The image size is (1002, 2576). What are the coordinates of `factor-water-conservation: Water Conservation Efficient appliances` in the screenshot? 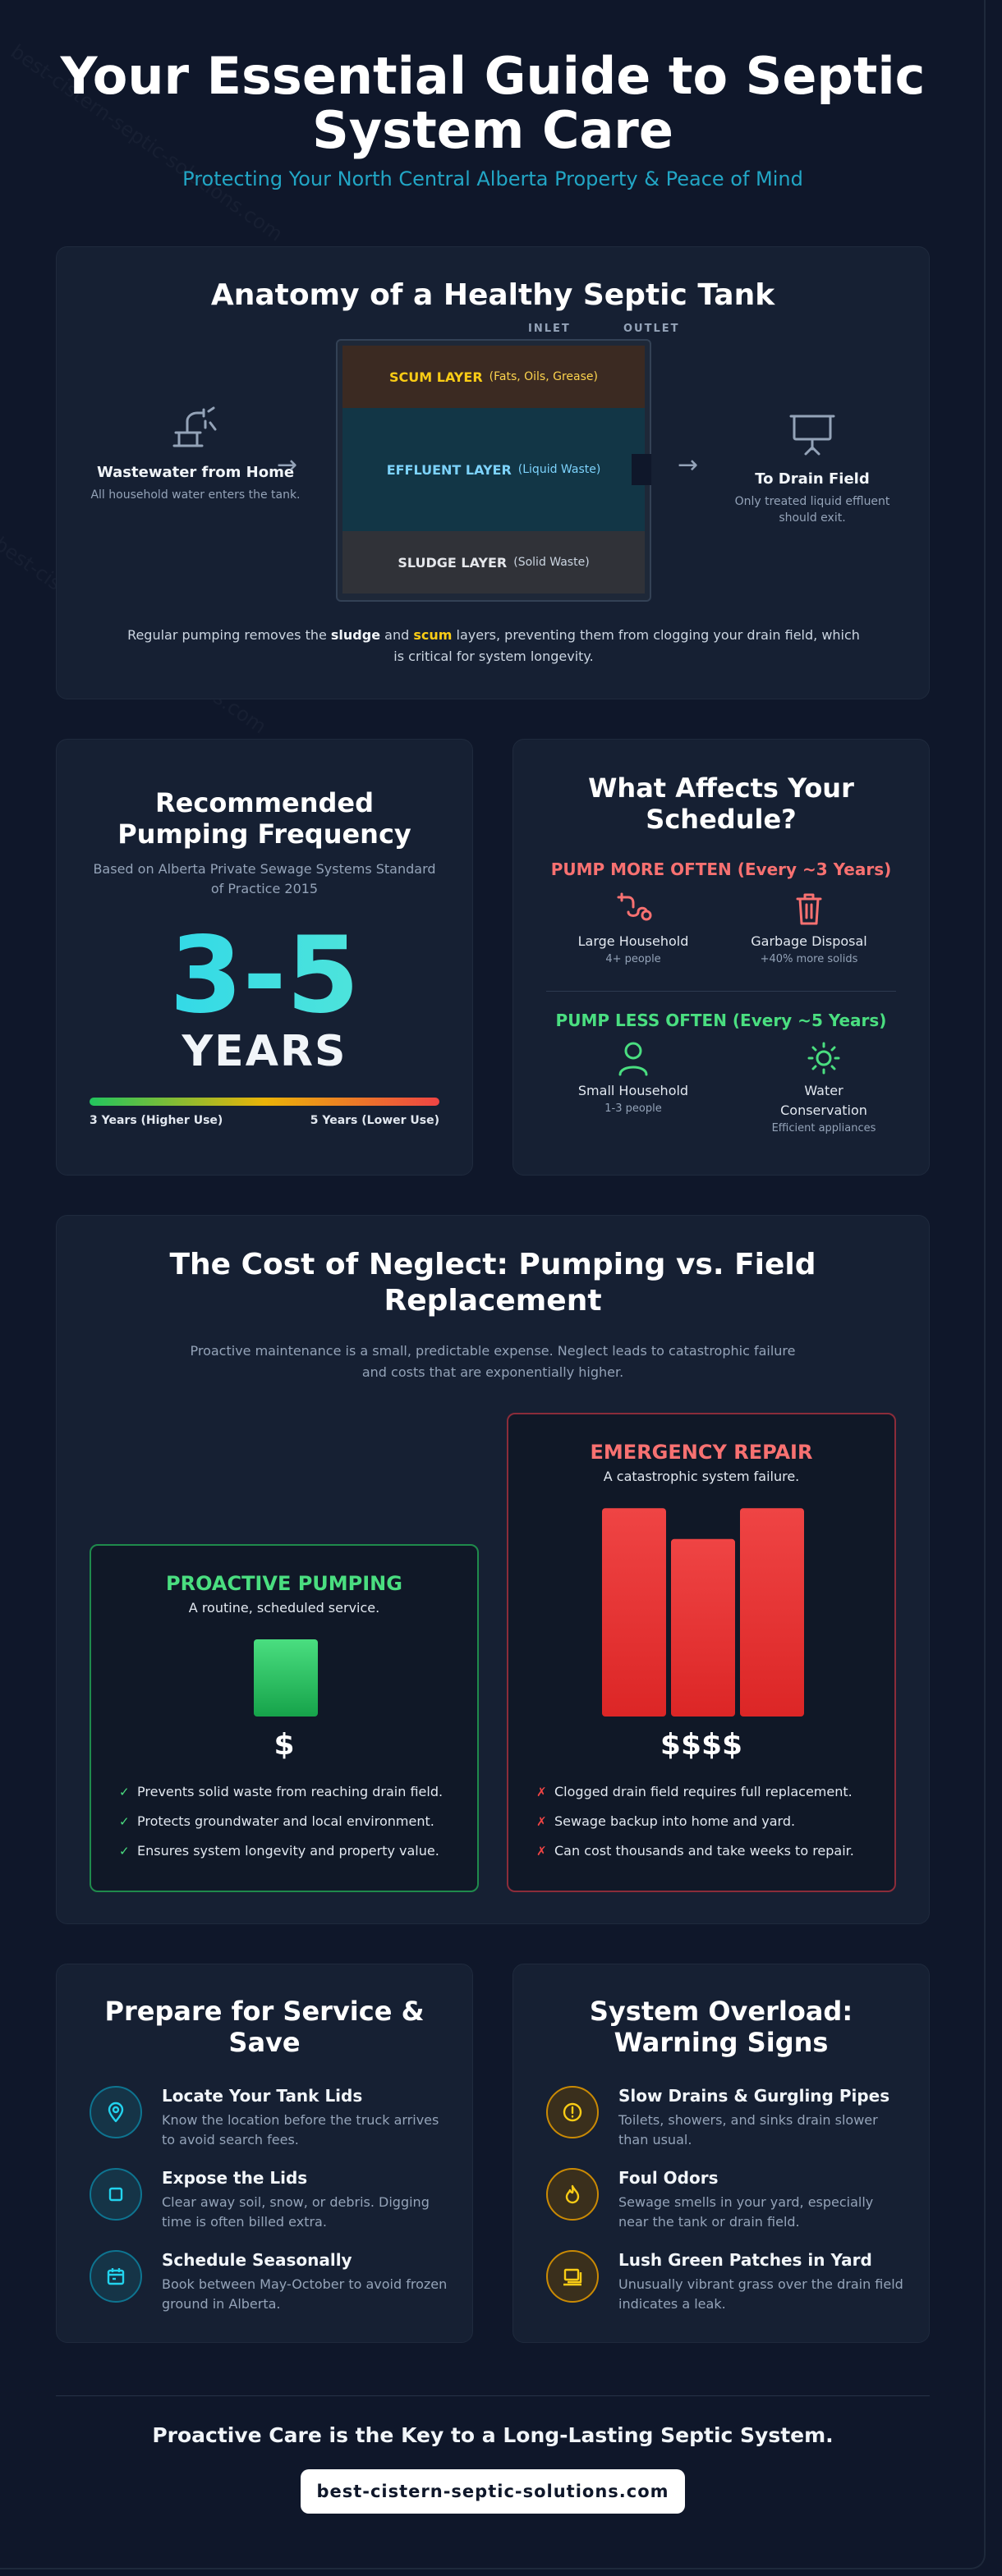 It's located at (823, 1089).